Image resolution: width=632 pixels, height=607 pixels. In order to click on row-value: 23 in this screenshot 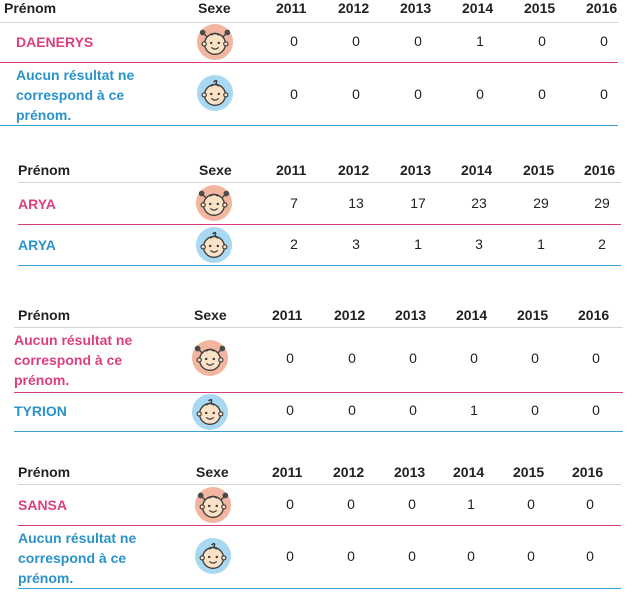, I will do `click(479, 203)`.